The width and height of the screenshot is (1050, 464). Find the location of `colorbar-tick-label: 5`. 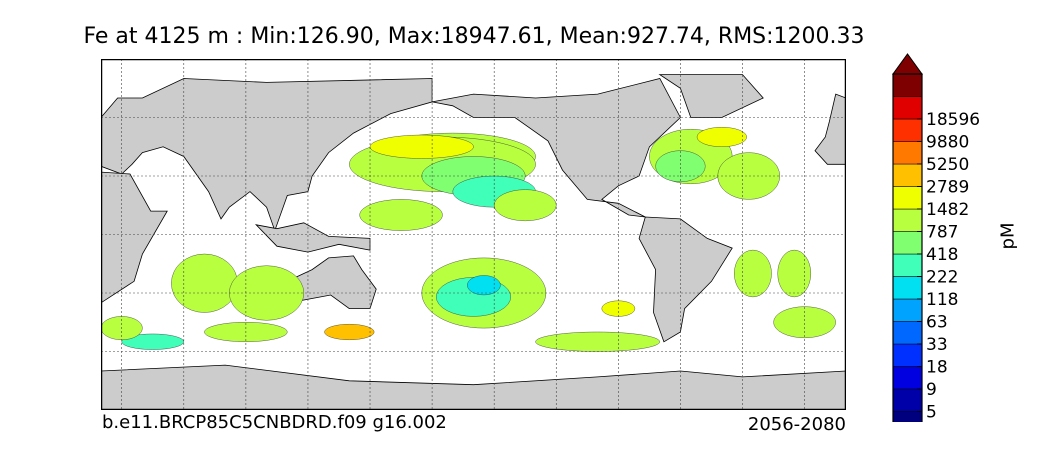

colorbar-tick-label: 5 is located at coordinates (931, 413).